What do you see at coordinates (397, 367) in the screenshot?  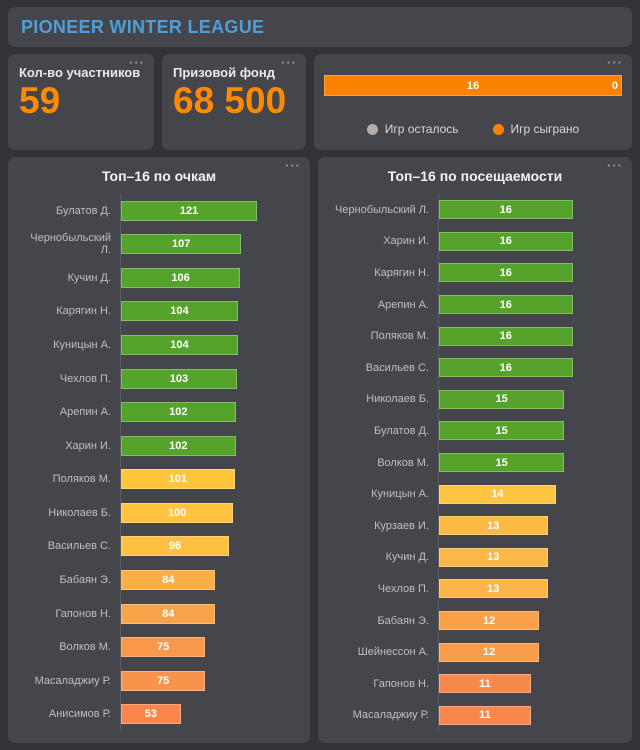 I see `category-label: Васильев С.` at bounding box center [397, 367].